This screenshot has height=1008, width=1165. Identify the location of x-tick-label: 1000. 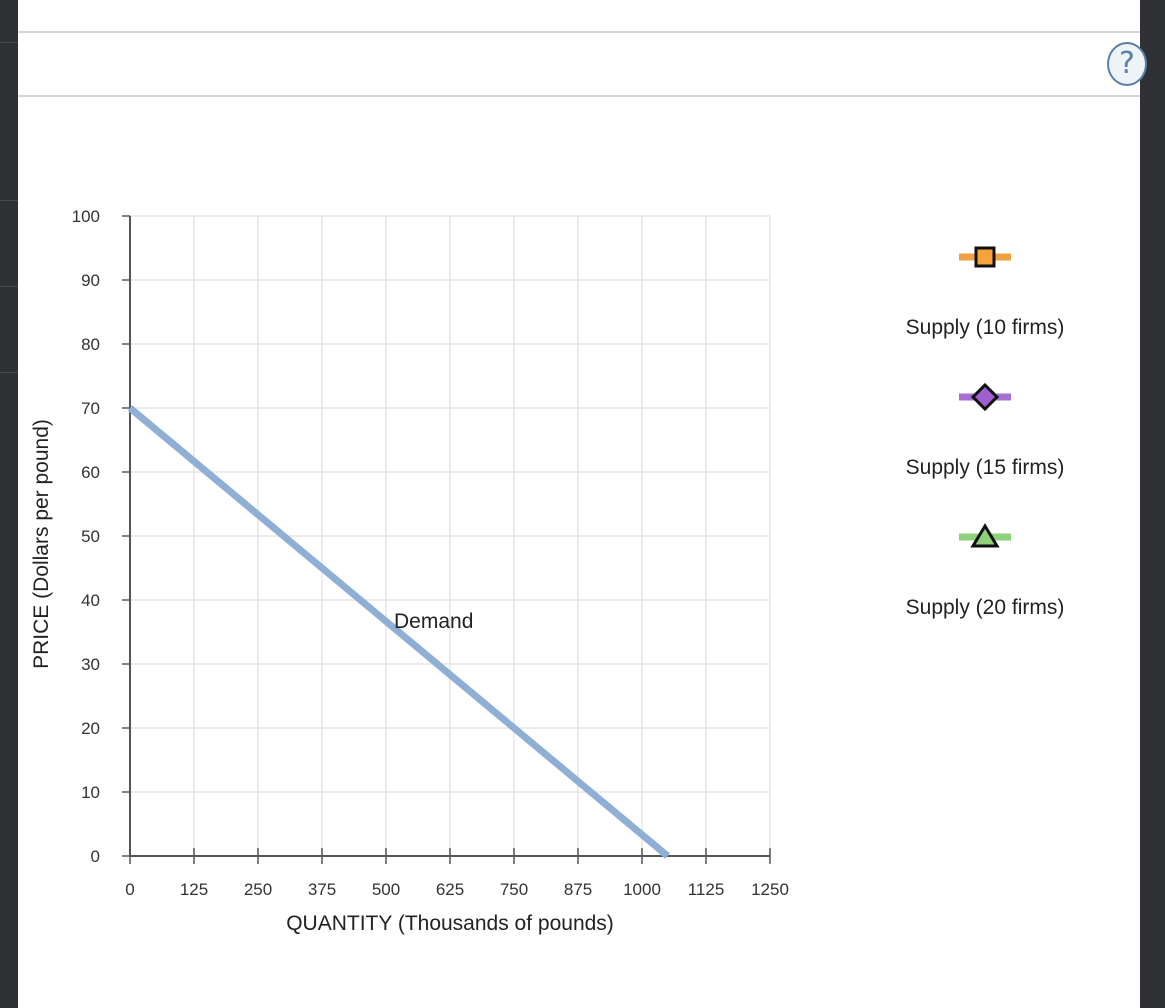
(642, 889).